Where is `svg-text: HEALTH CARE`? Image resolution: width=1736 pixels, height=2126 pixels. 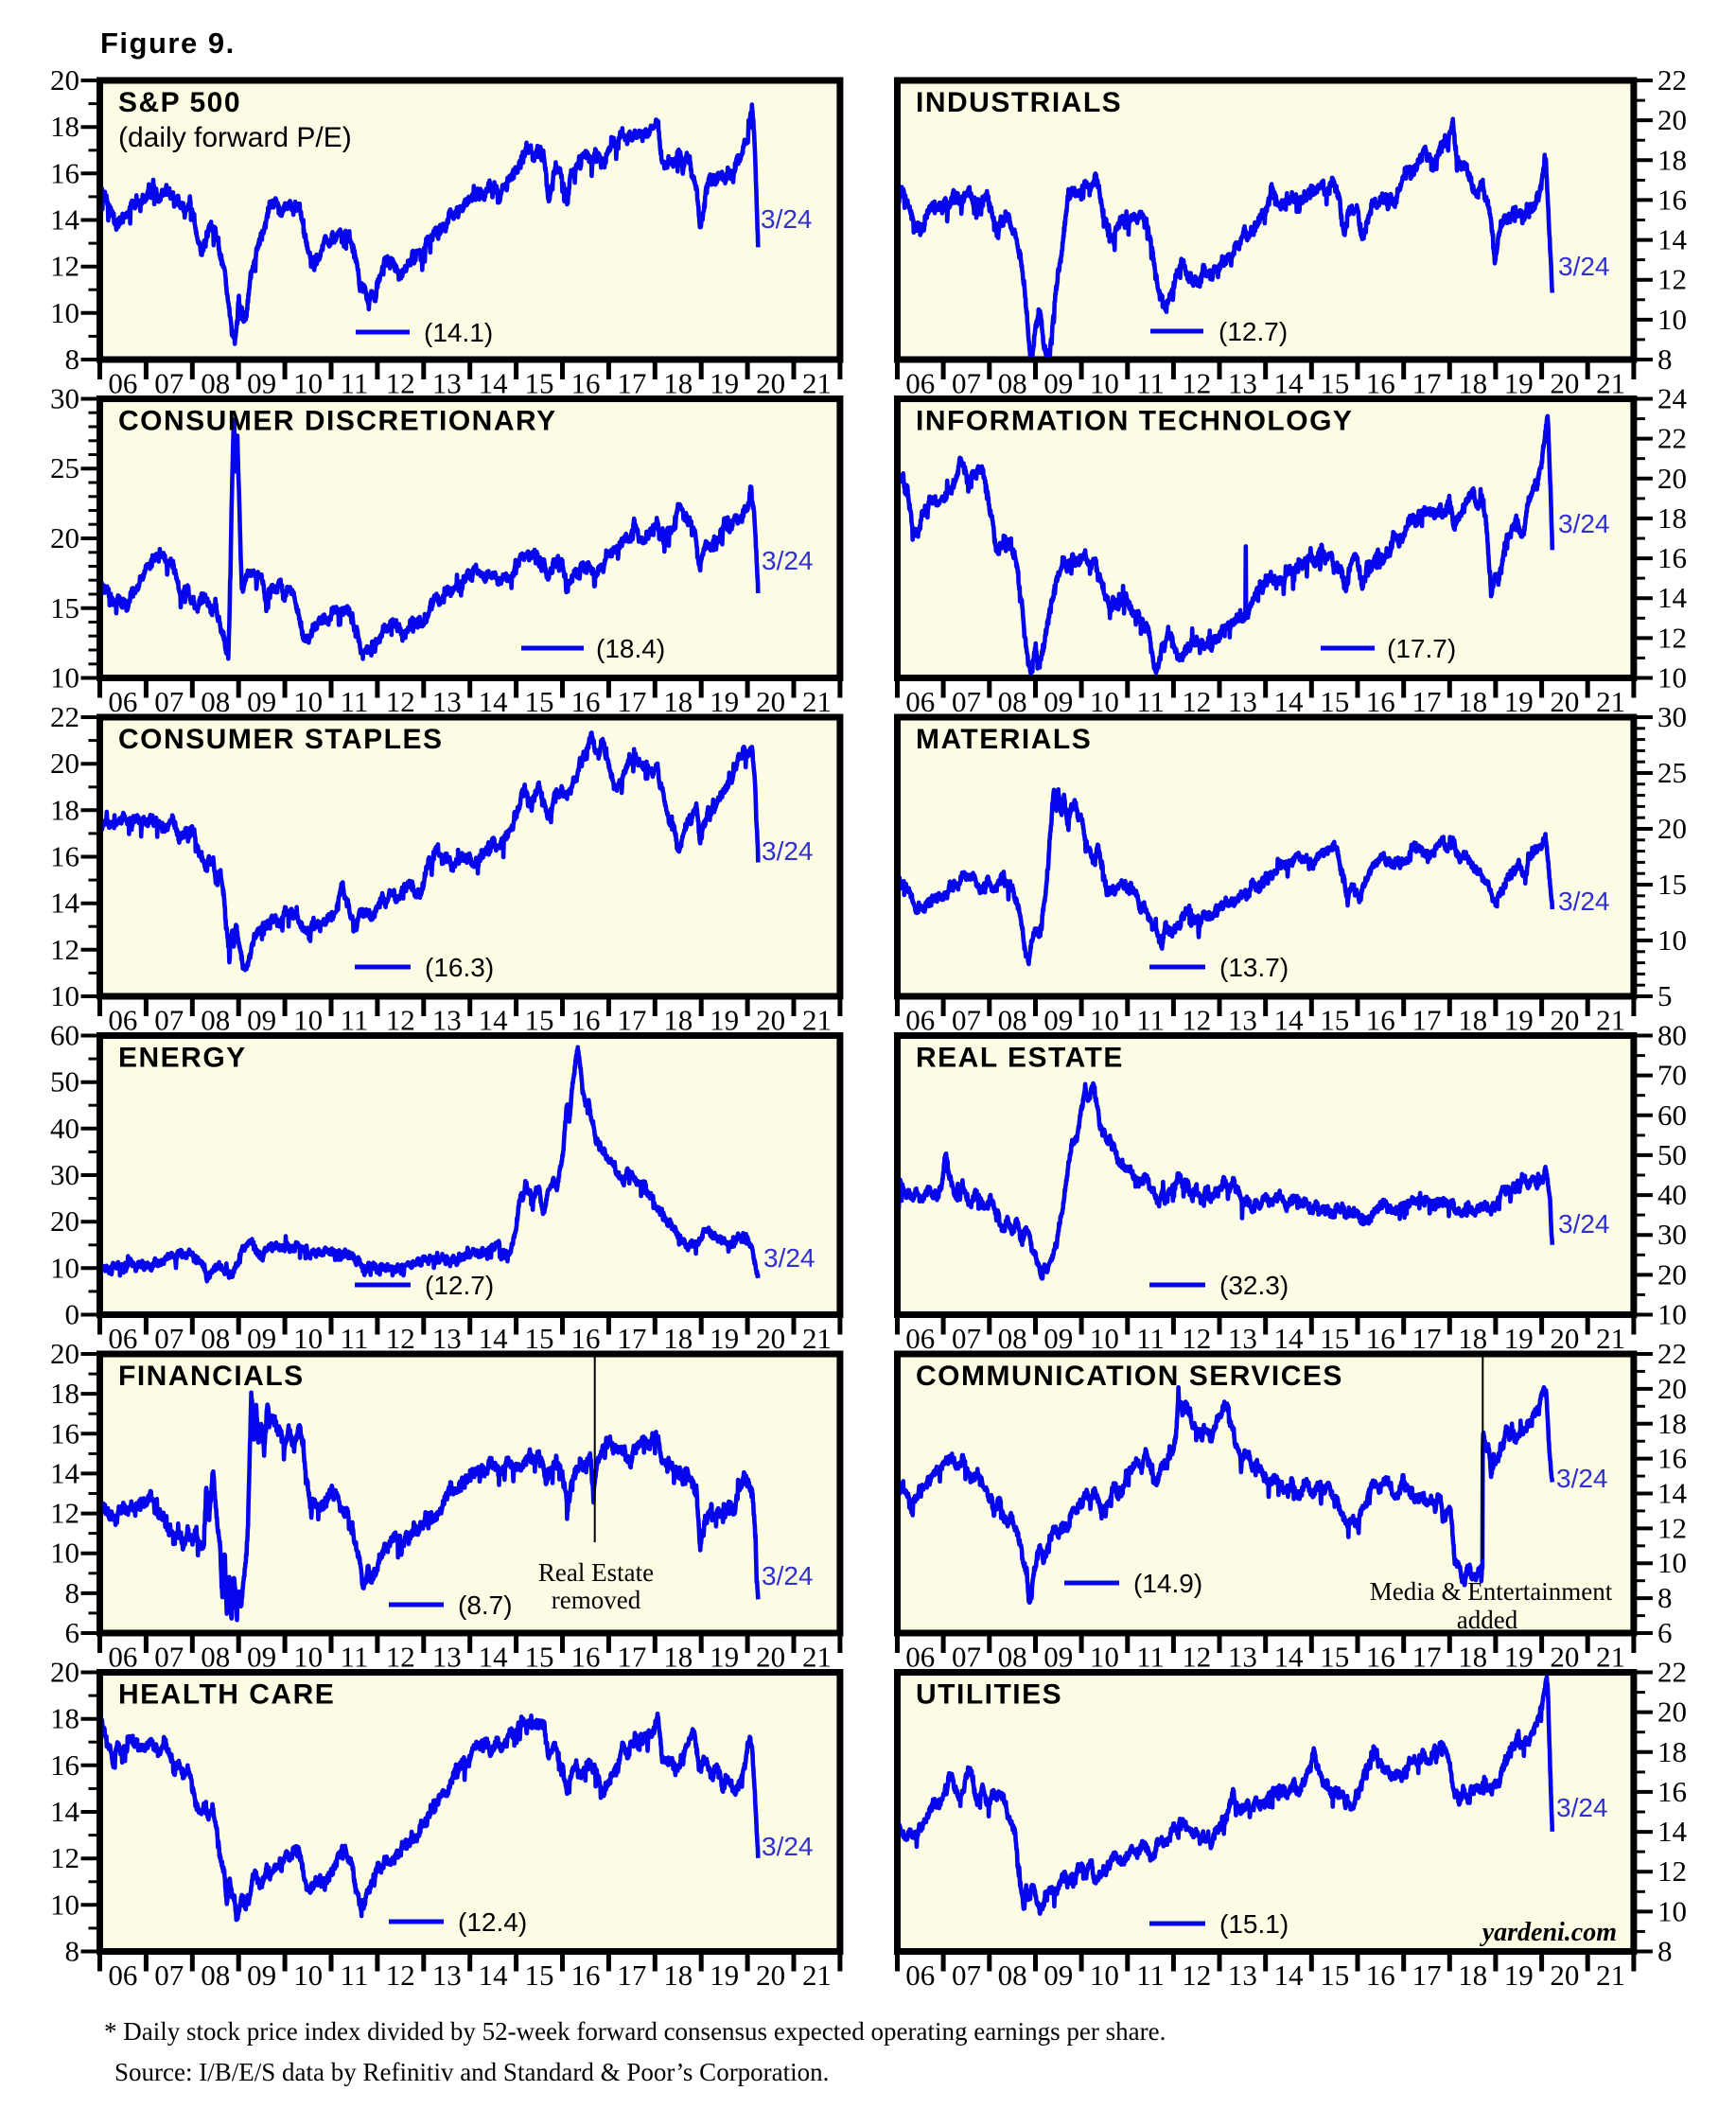
svg-text: HEALTH CARE is located at coordinates (226, 1695).